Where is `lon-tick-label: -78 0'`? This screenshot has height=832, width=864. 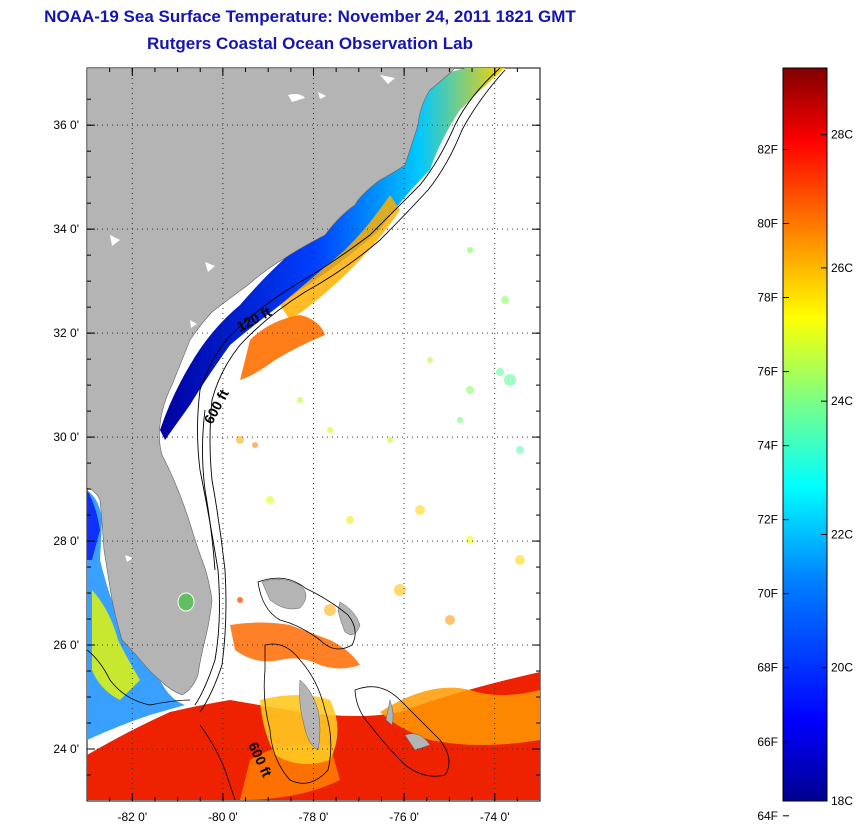 lon-tick-label: -78 0' is located at coordinates (314, 817).